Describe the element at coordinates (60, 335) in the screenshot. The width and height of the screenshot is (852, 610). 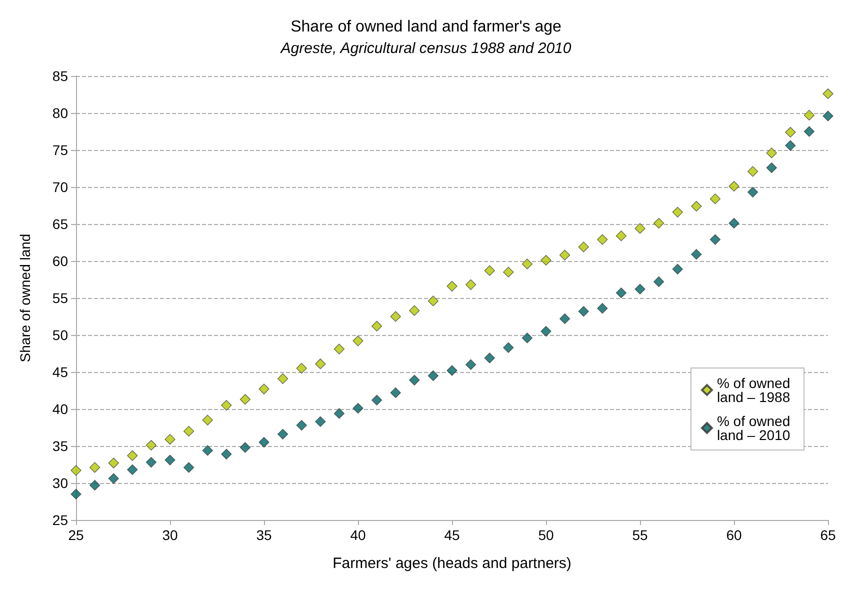
I see `y-tick-label: 50` at that location.